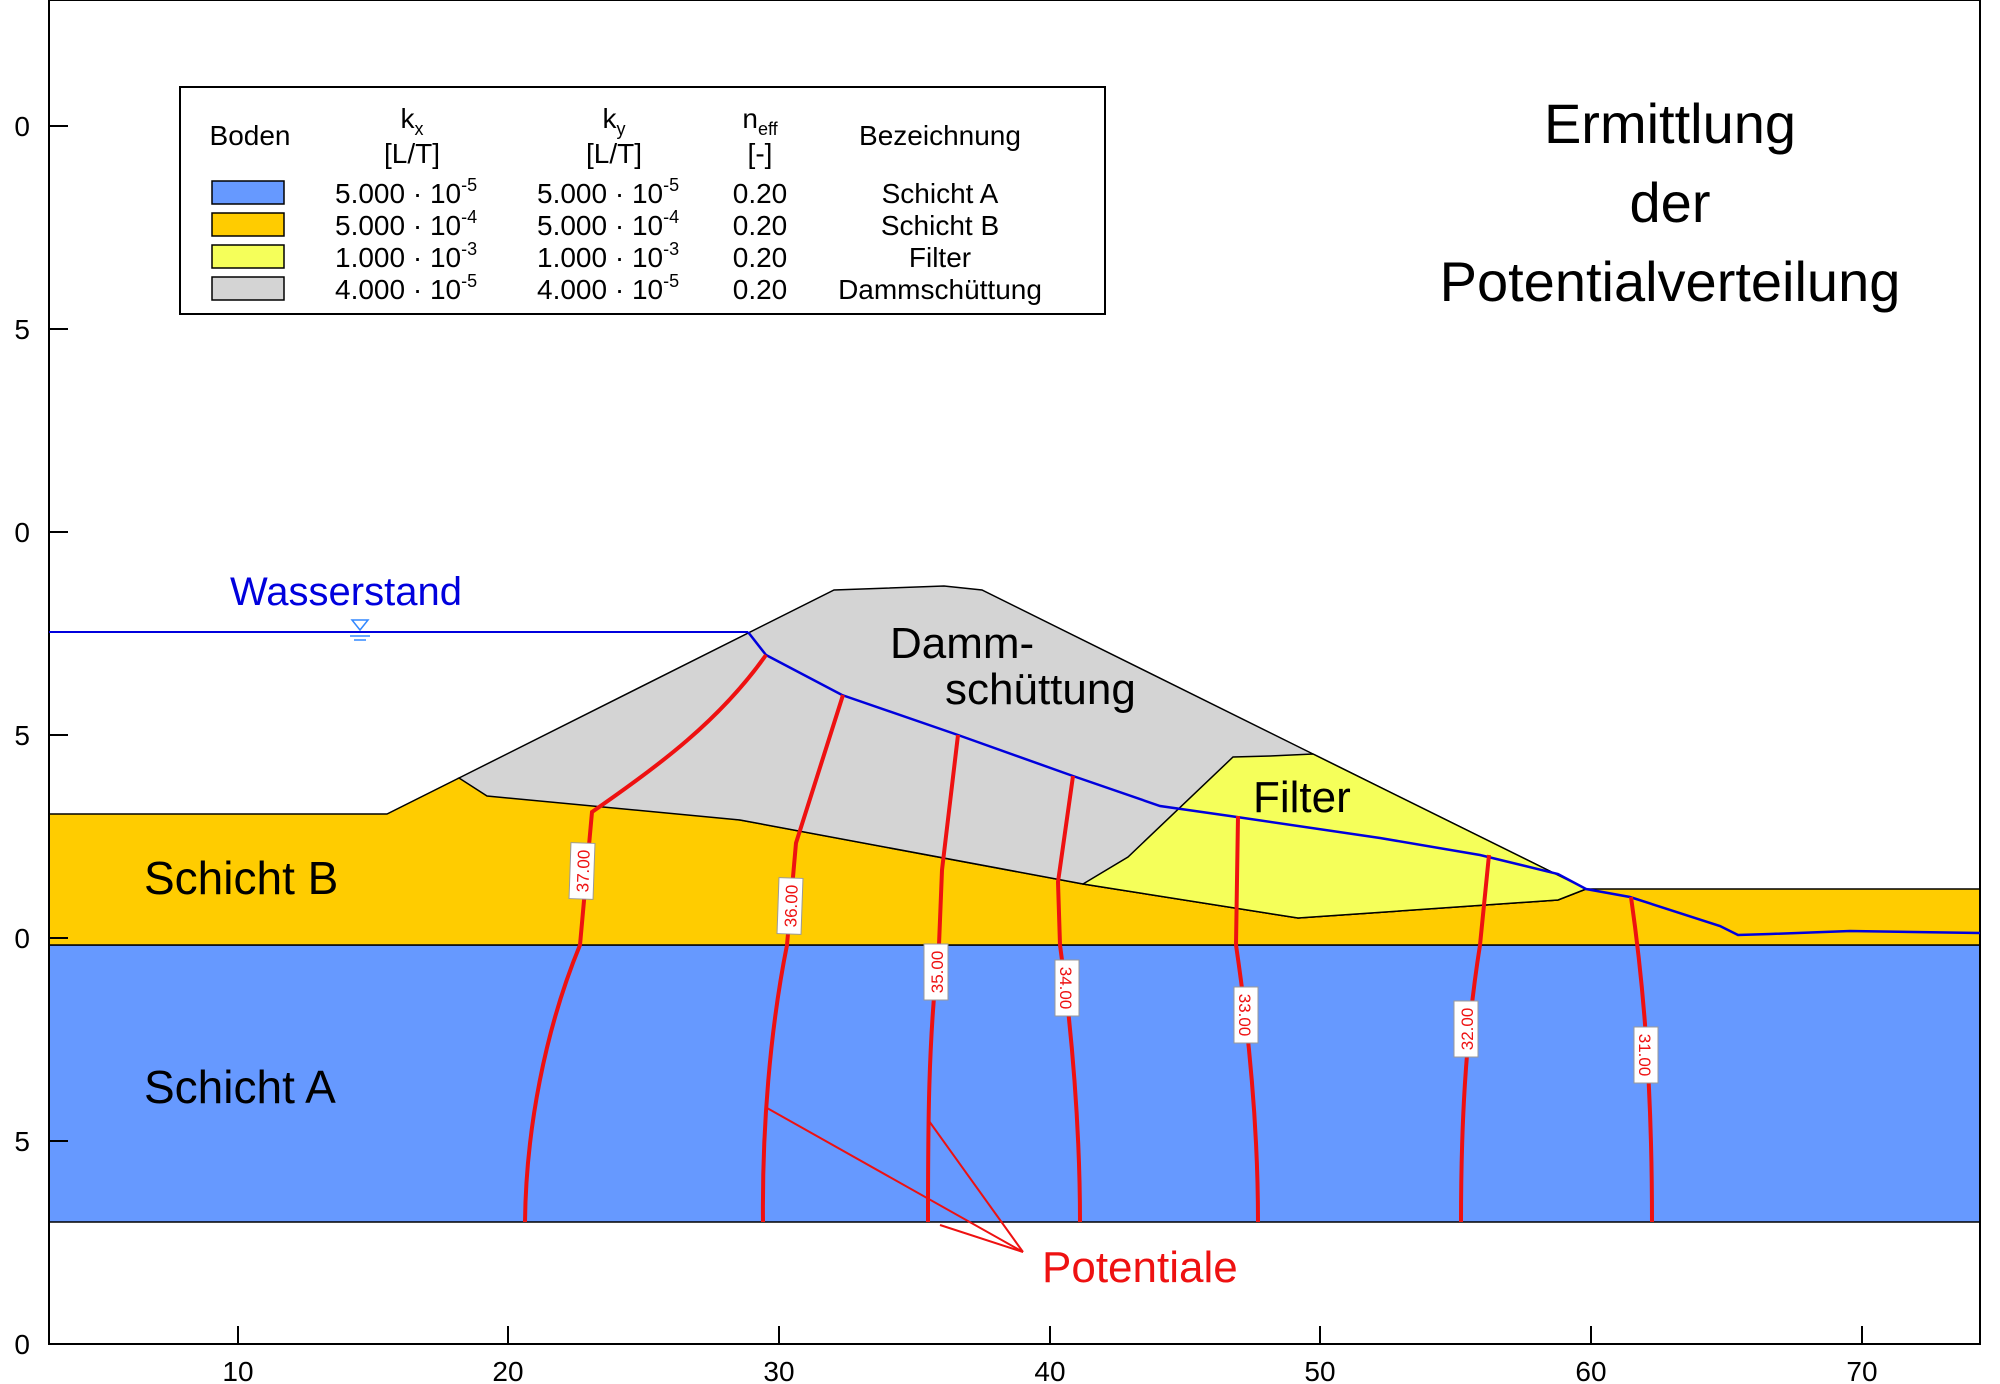 This screenshot has height=1384, width=2000. I want to click on legend-header-kx-unit: [L/T], so click(412, 153).